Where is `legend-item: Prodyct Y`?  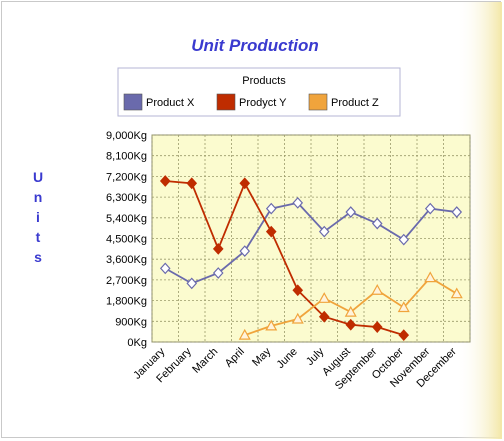 legend-item: Prodyct Y is located at coordinates (251, 102).